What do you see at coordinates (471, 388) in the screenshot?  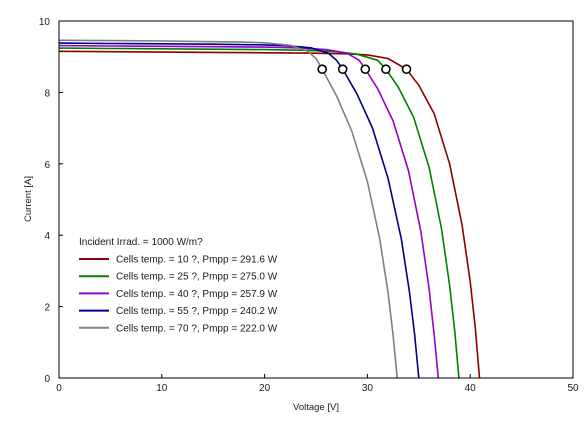 I see `x-tick-label-4: 40` at bounding box center [471, 388].